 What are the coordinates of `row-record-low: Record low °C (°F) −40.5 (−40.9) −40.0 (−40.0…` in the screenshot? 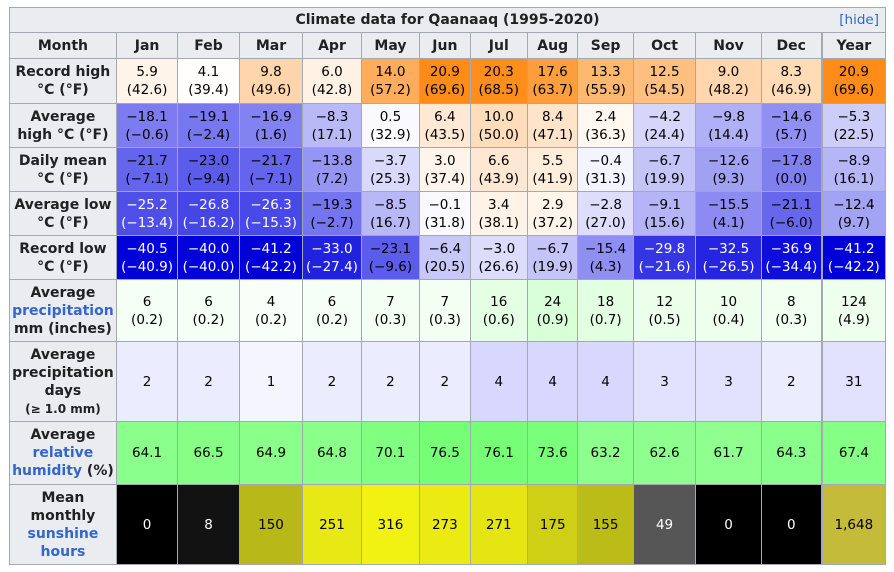 It's located at (447, 257).